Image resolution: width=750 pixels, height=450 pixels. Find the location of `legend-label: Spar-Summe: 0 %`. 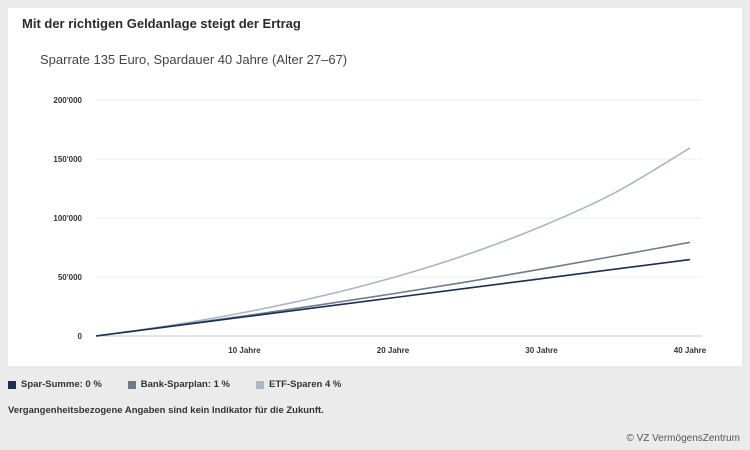

legend-label: Spar-Summe: 0 % is located at coordinates (61, 384).